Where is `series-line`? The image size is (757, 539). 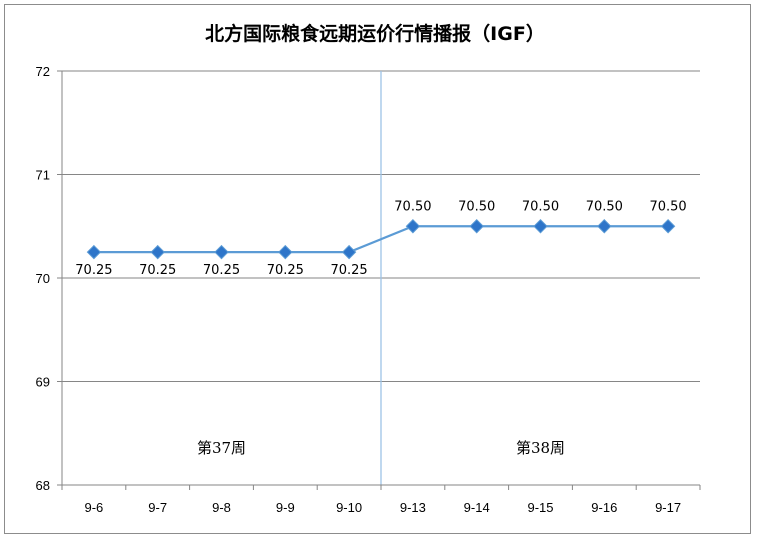
series-line is located at coordinates (381, 239).